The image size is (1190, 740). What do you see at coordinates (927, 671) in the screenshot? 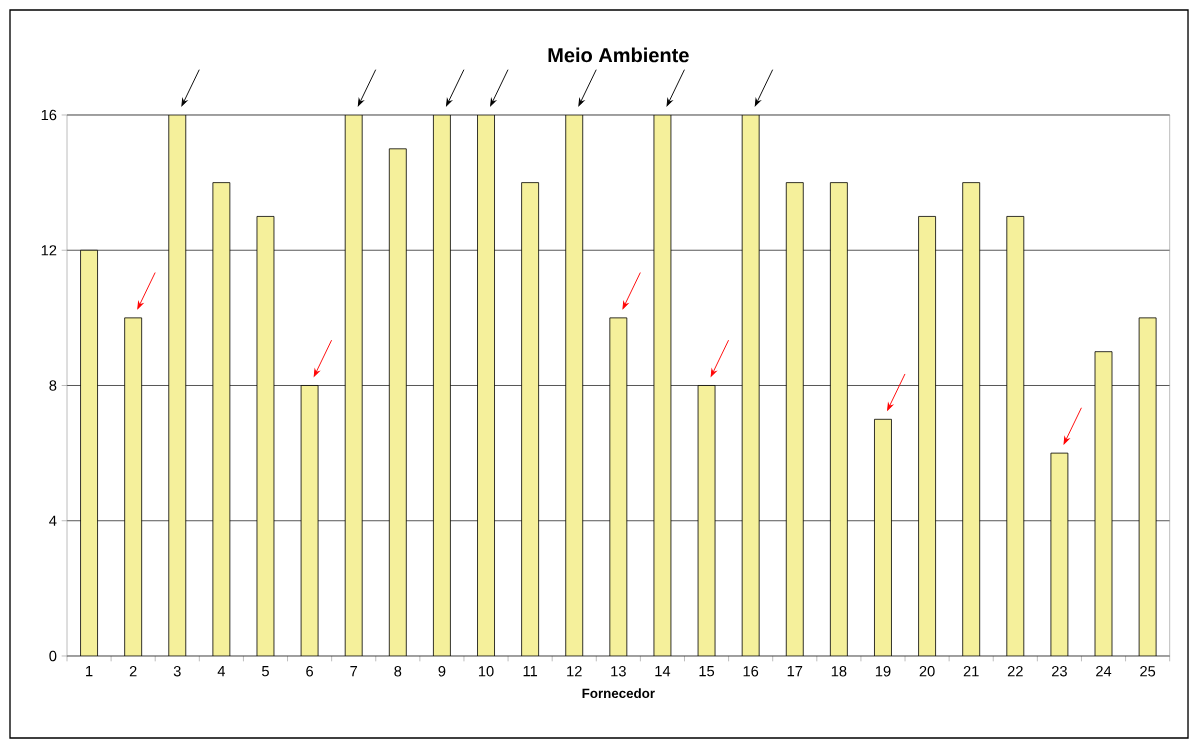
I see `x-tick-label: 20` at bounding box center [927, 671].